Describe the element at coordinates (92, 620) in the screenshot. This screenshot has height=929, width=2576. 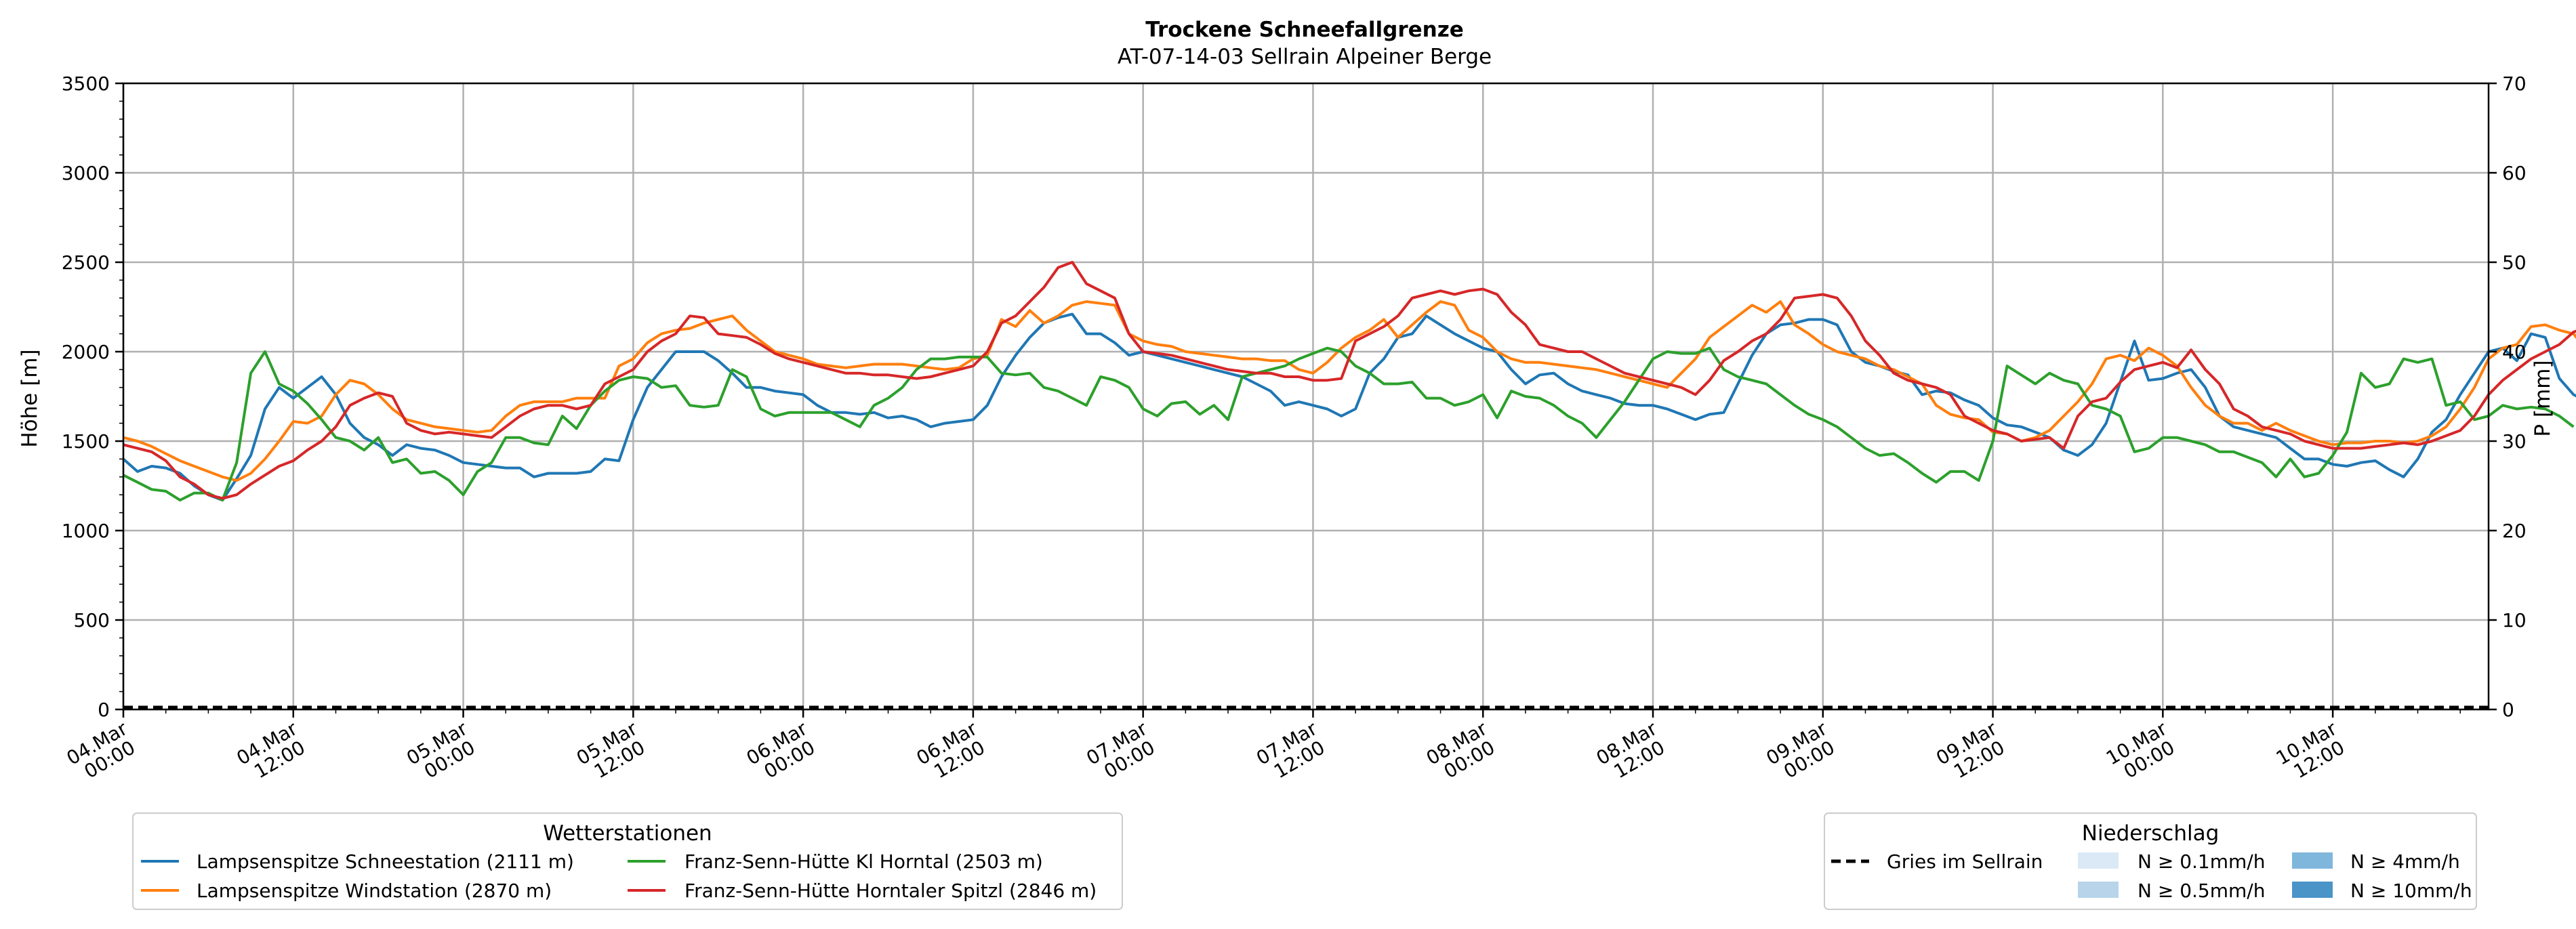
I see `y-tick-label: 500` at that location.